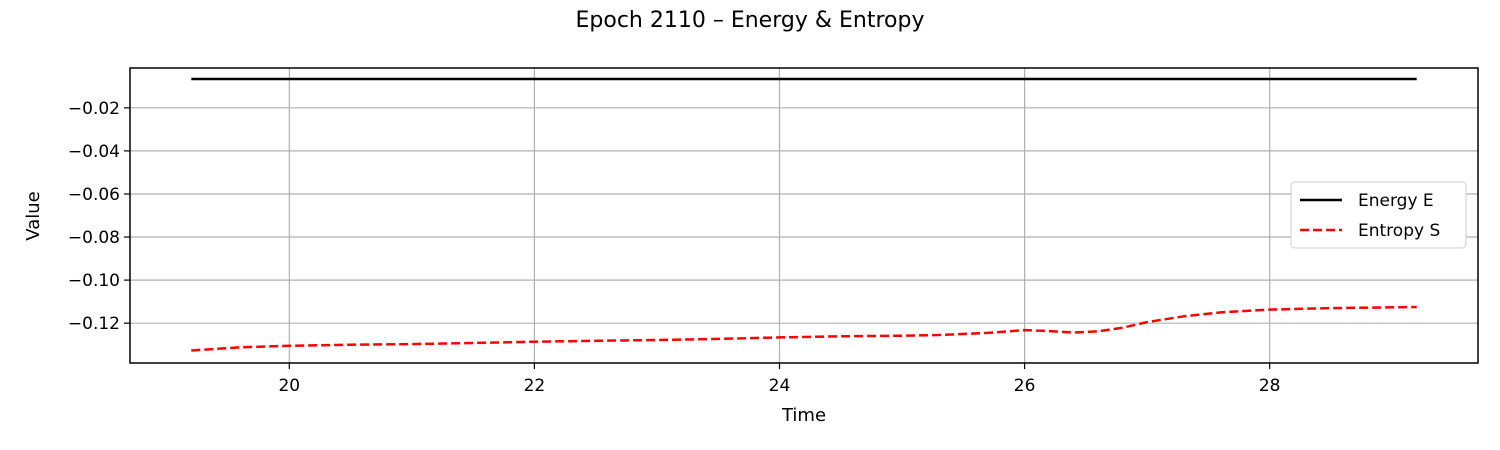 The width and height of the screenshot is (1500, 450). I want to click on legend-label: Energy E, so click(1396, 201).